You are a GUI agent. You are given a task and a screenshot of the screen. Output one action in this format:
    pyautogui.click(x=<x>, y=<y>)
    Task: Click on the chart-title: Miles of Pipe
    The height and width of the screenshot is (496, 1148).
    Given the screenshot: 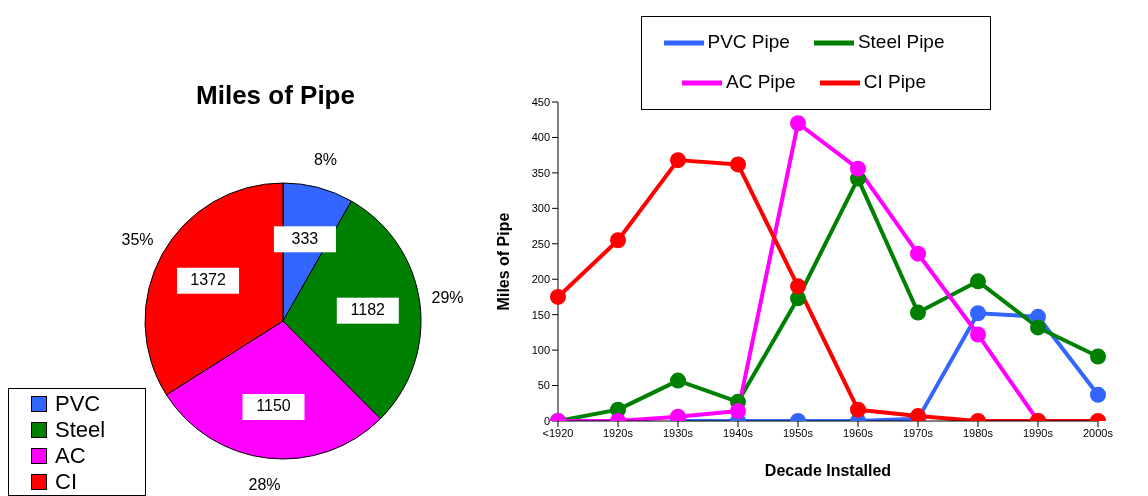 What is the action you would take?
    pyautogui.click(x=275, y=95)
    